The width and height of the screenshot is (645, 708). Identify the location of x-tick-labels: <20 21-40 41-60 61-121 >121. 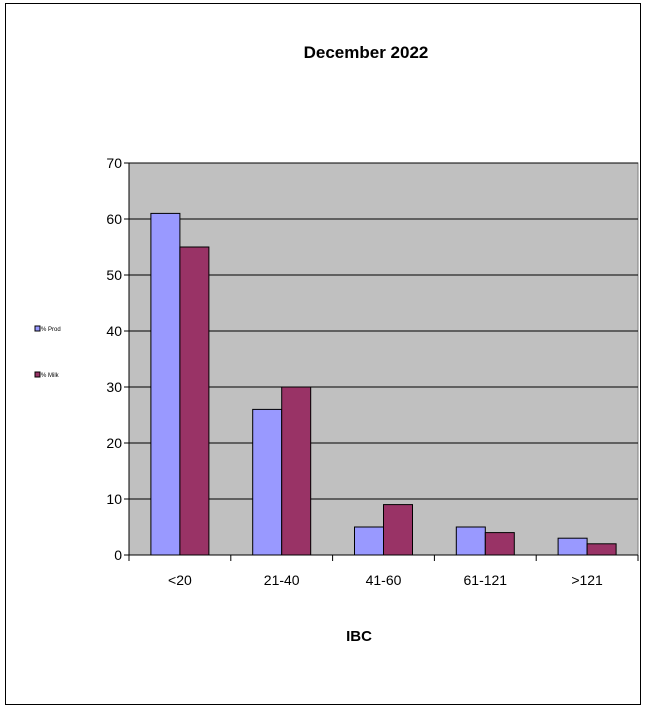
(385, 580).